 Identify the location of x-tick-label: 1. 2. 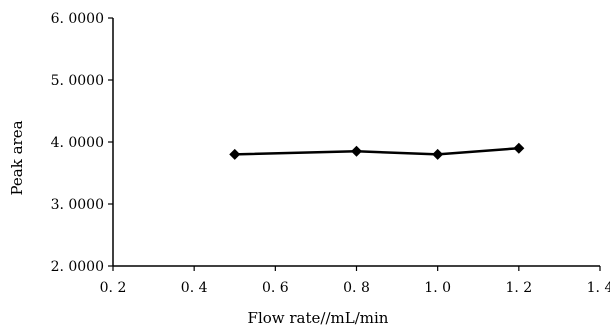
(518, 288).